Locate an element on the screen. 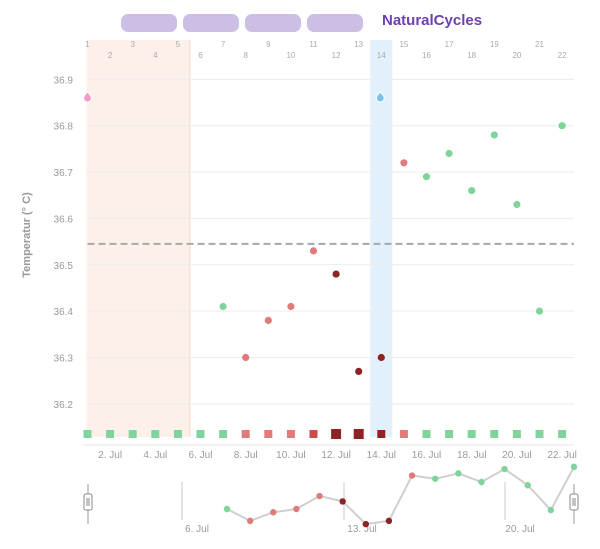 This screenshot has height=549, width=600. cycle-day-label: 16 is located at coordinates (426, 55).